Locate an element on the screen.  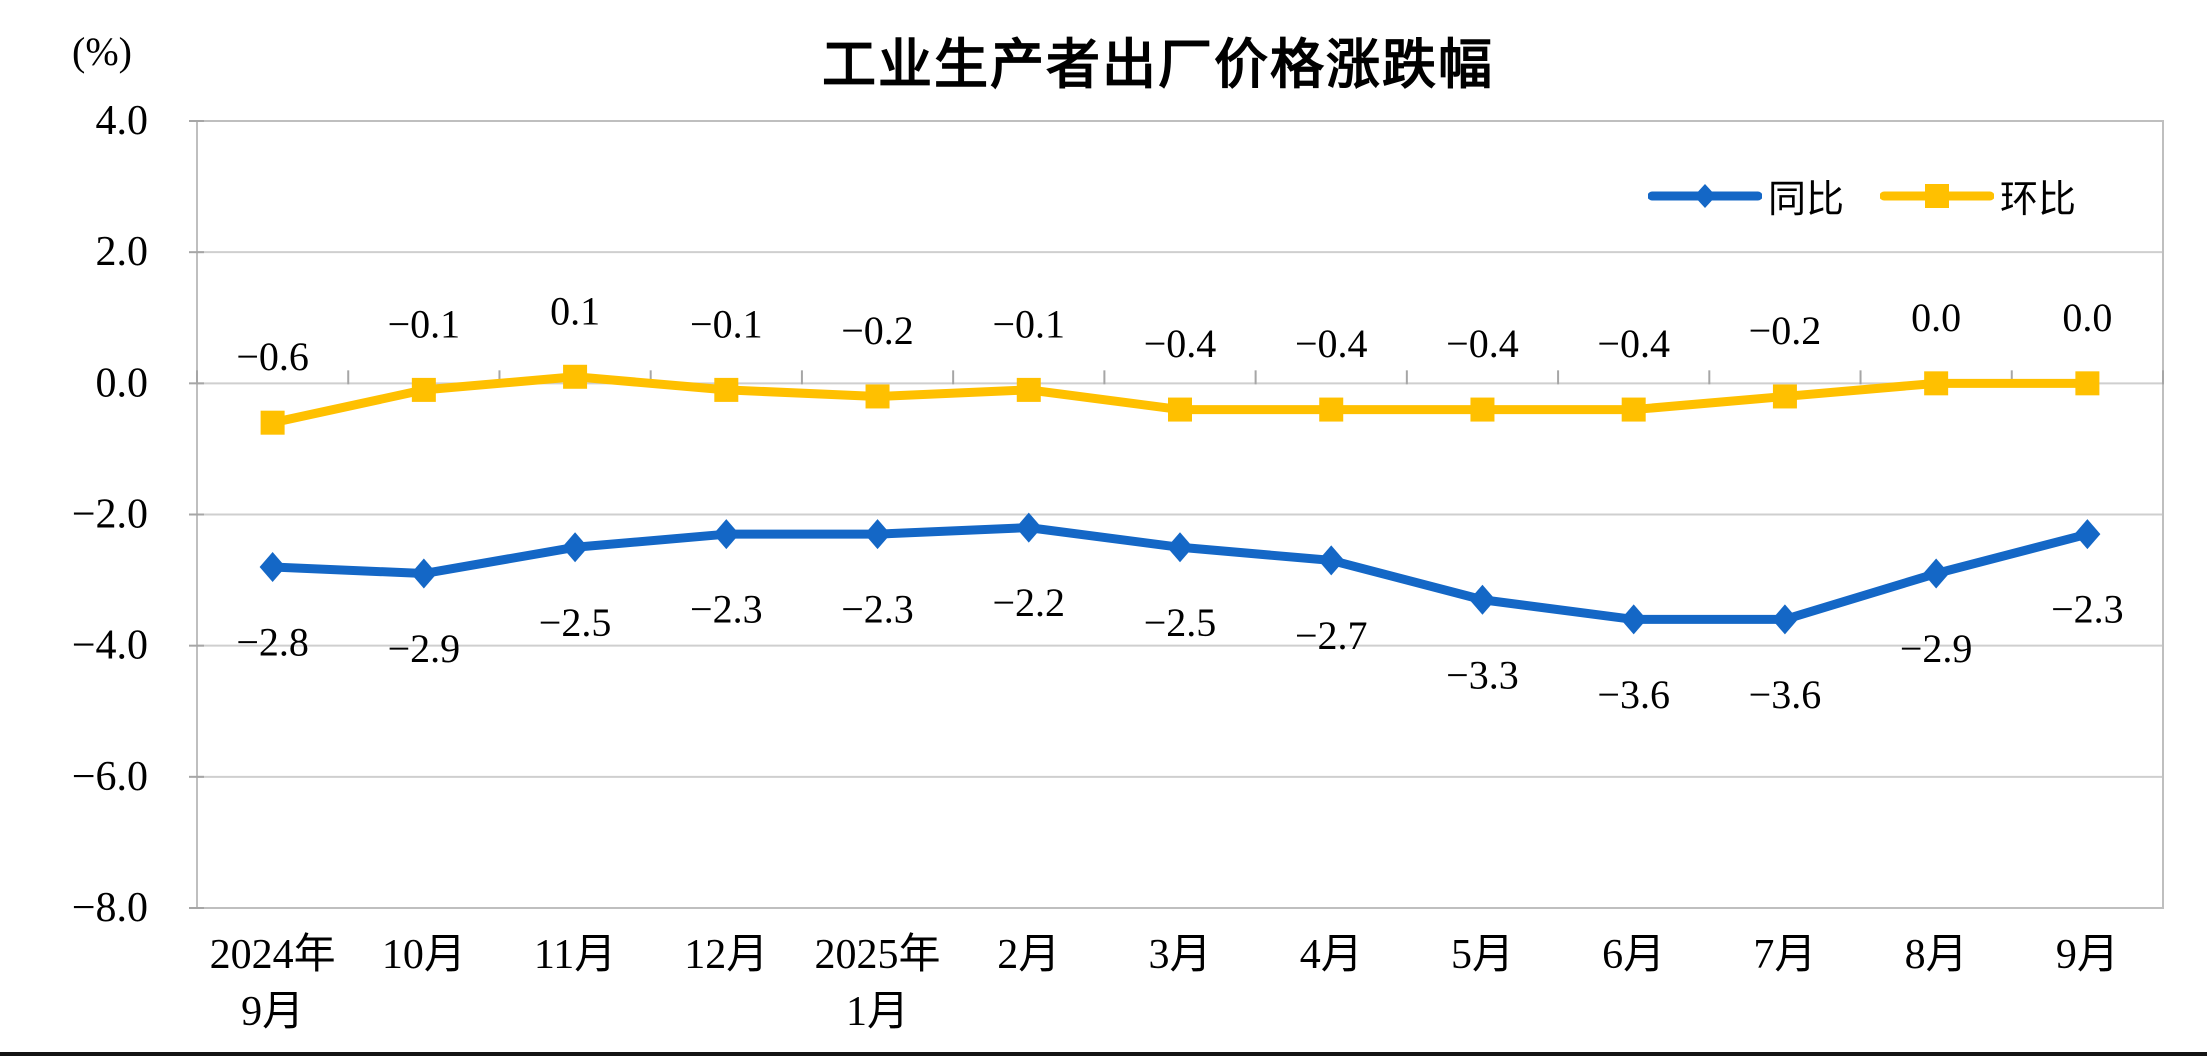
svg-text: 2月 is located at coordinates (1028, 955).